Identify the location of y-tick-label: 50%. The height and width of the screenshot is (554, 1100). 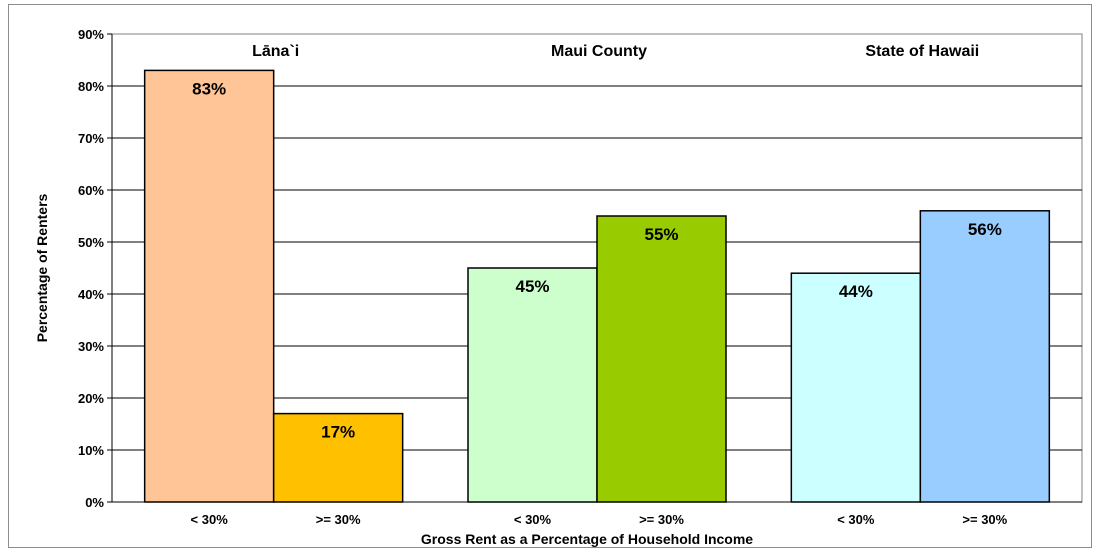
(91, 242).